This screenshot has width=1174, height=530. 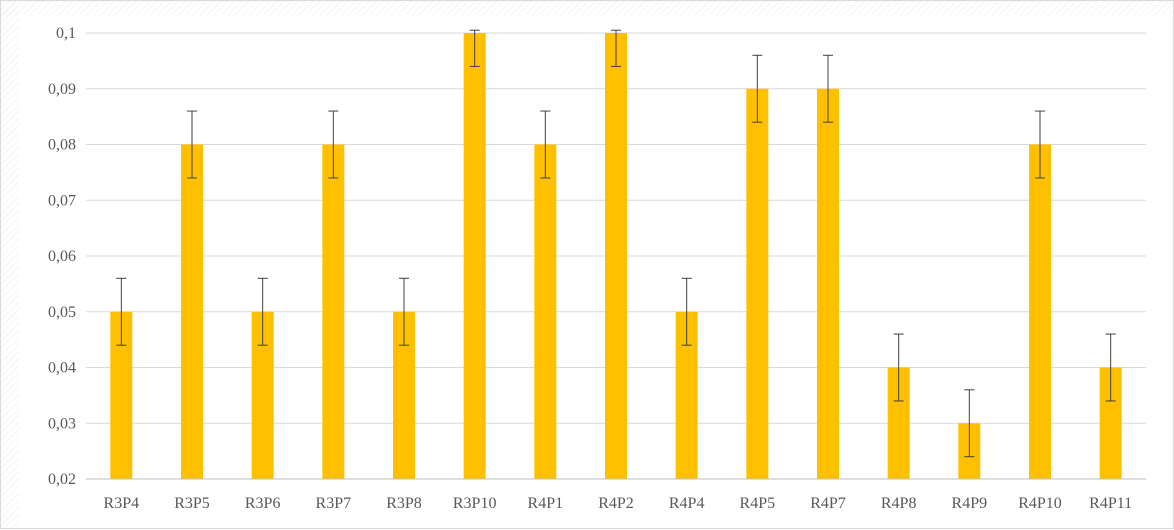 What do you see at coordinates (687, 503) in the screenshot?
I see `x-tick-label: R4P4` at bounding box center [687, 503].